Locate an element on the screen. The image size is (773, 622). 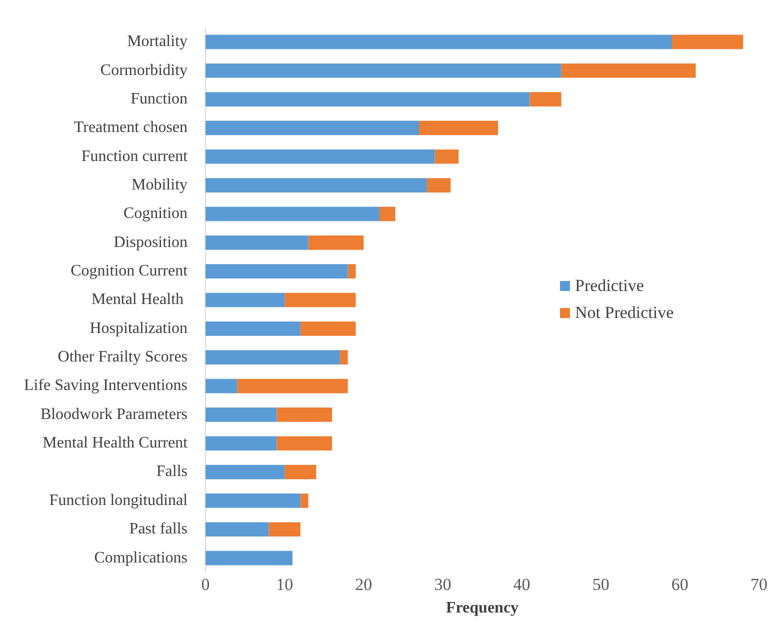
x-tick-label: 0 is located at coordinates (205, 584).